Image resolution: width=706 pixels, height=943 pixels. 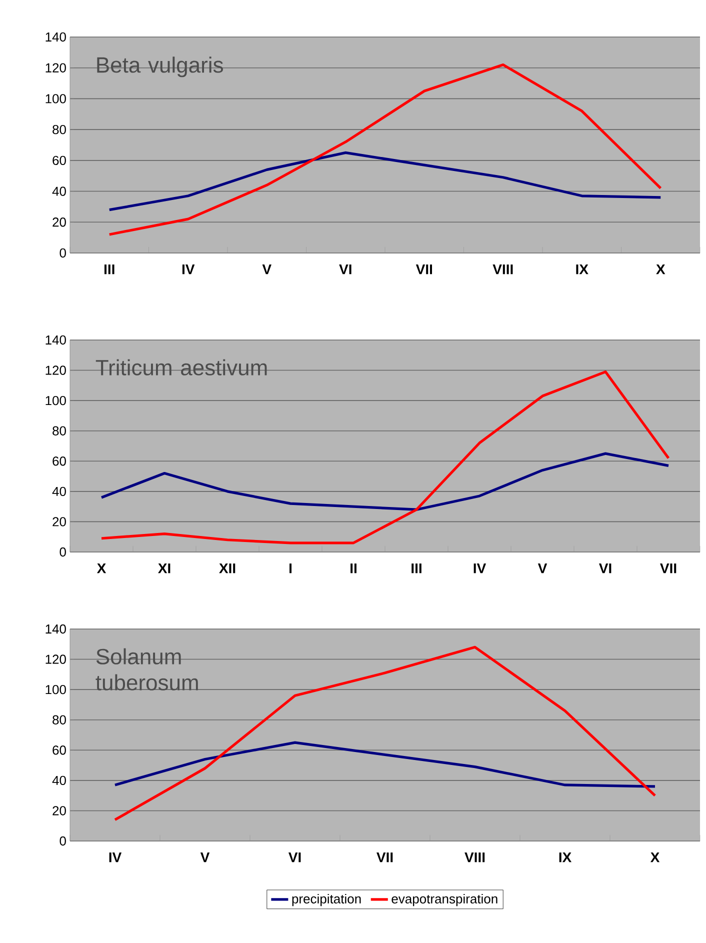 What do you see at coordinates (353, 569) in the screenshot?
I see `x-tick-label: II` at bounding box center [353, 569].